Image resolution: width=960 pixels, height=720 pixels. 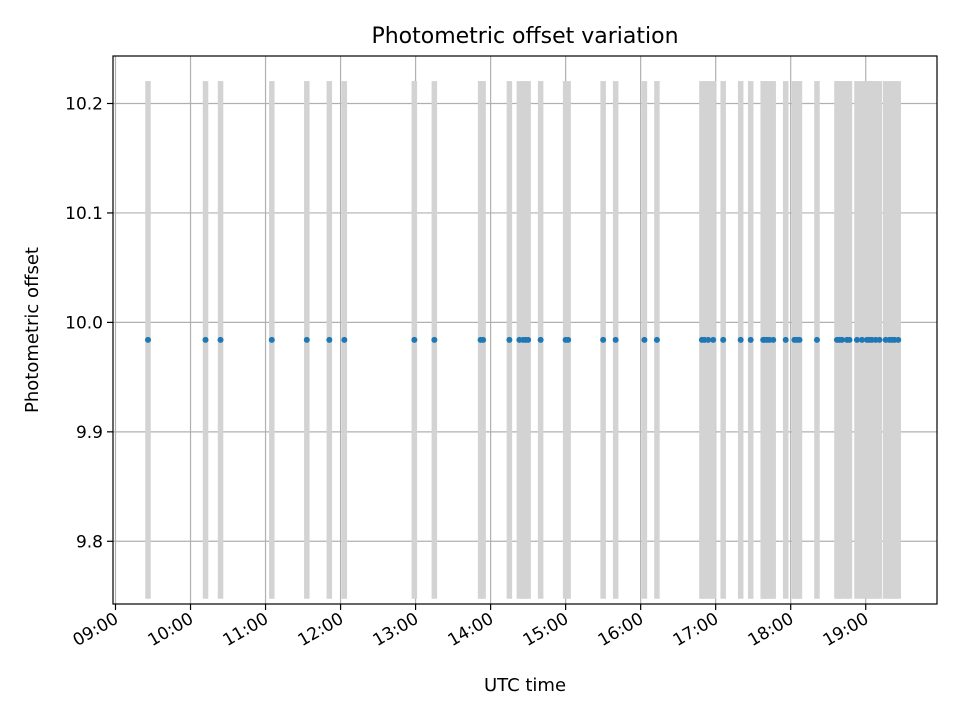 I want to click on x-tick-label: 09:00, so click(x=96, y=630).